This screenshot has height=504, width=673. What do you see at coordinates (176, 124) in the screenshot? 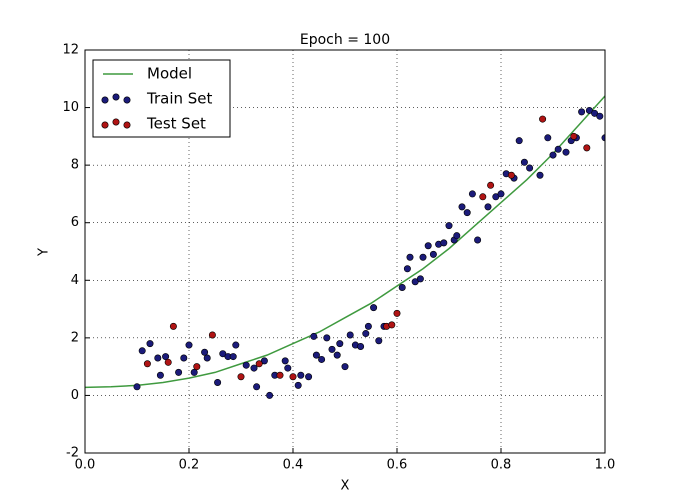
I see `legend-label: Test Set` at bounding box center [176, 124].